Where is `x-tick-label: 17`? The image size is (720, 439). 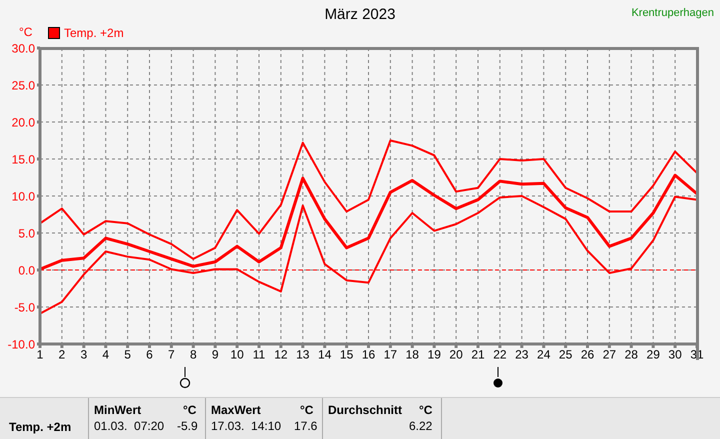
x-tick-label: 17 is located at coordinates (391, 355).